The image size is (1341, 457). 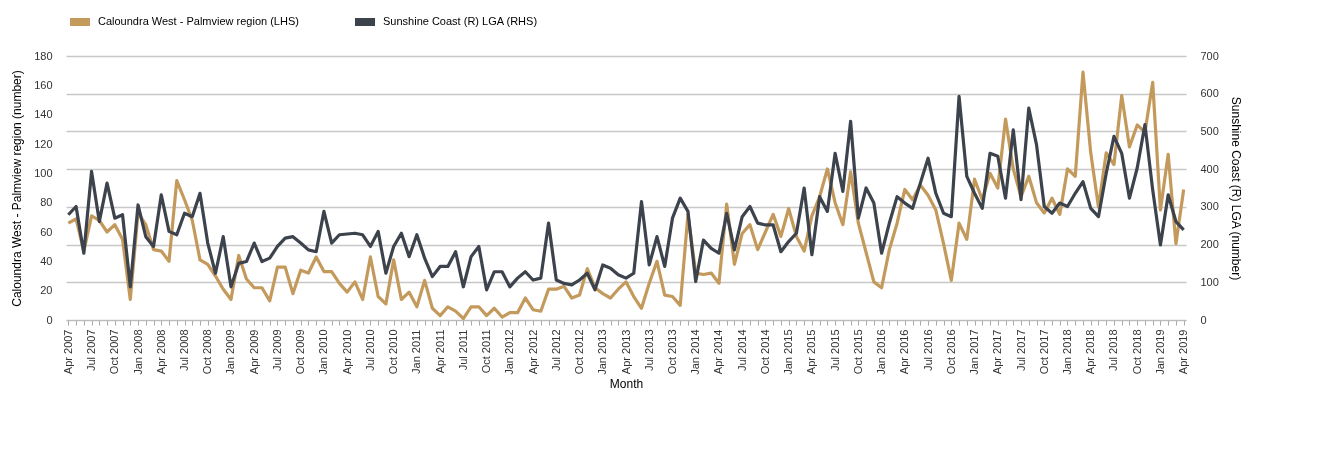 What do you see at coordinates (834, 350) in the screenshot?
I see `x-tick-label: Jul 2015` at bounding box center [834, 350].